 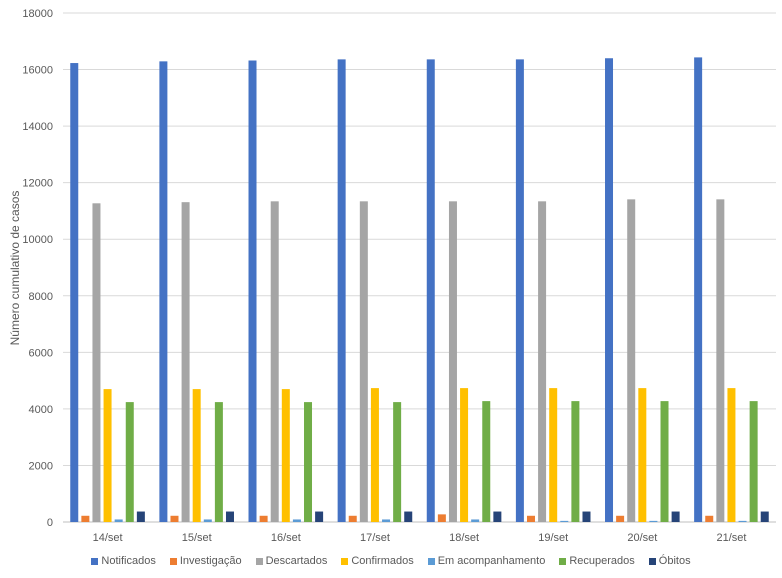 I want to click on bar-recuperados-19/set, so click(x=575, y=461).